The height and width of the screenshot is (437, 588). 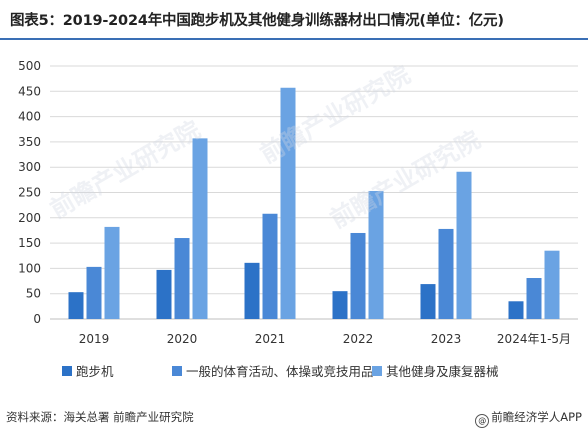 I want to click on x-tick-label: 2024年1-5月, so click(x=534, y=339).